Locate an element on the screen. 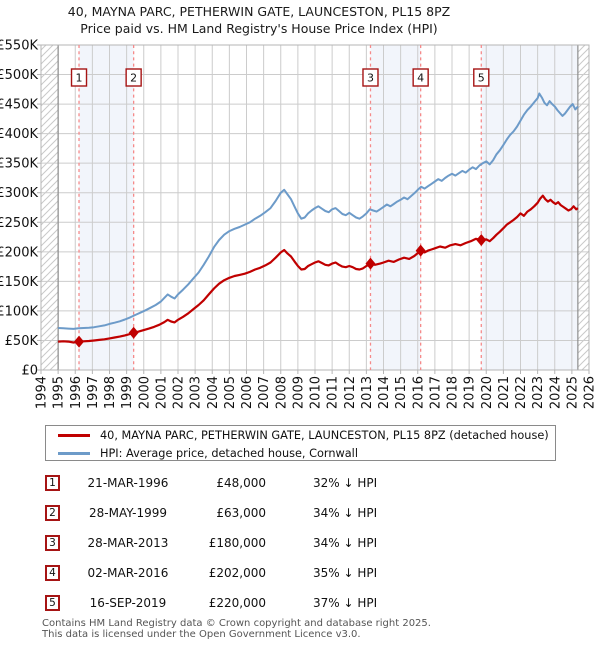  svg-text: 2009 is located at coordinates (298, 392).